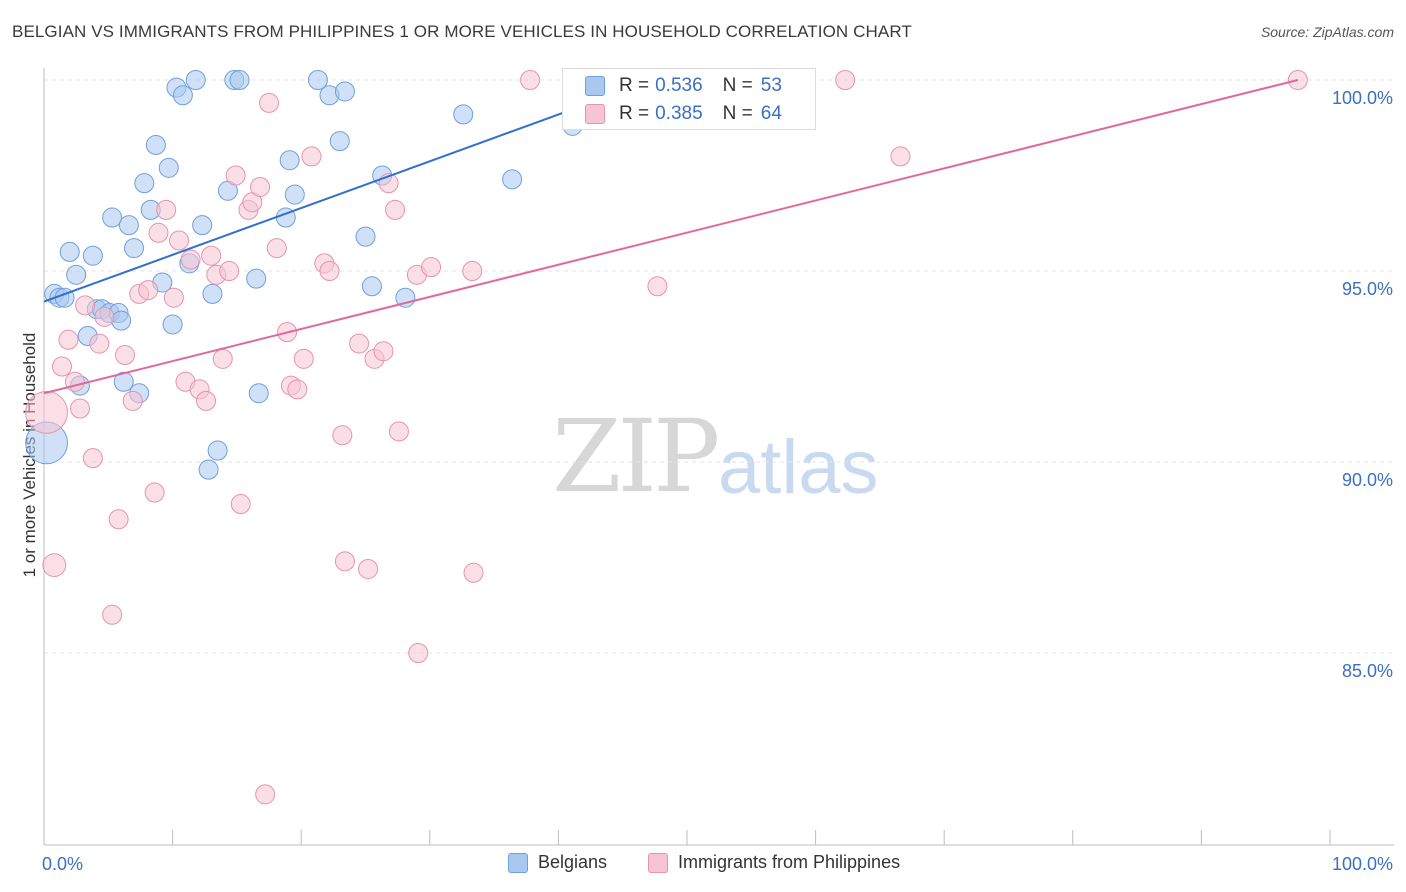  What do you see at coordinates (322, 200) in the screenshot?
I see `trendline-belgians` at bounding box center [322, 200].